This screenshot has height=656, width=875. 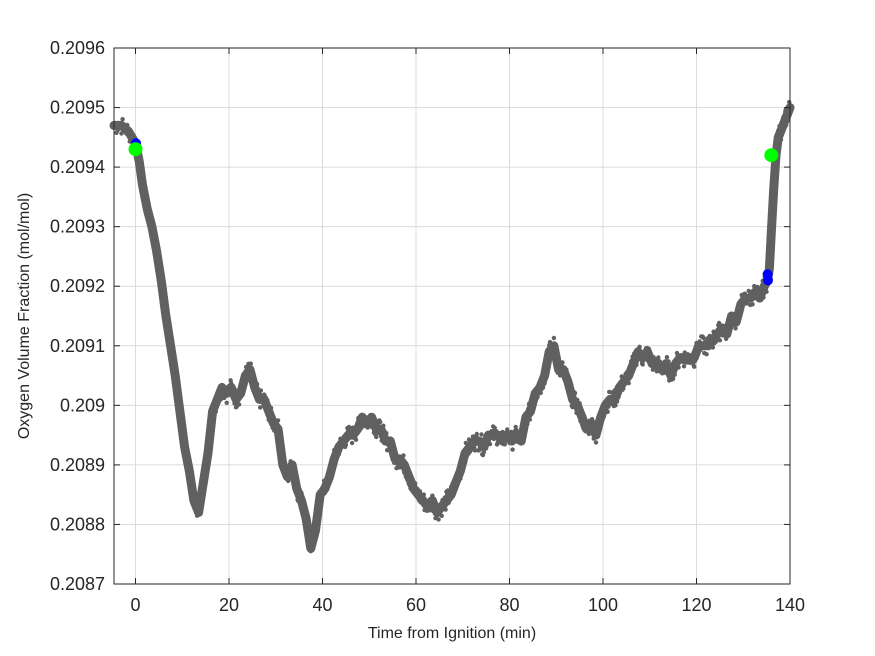 What do you see at coordinates (135, 149) in the screenshot?
I see `green-marker` at bounding box center [135, 149].